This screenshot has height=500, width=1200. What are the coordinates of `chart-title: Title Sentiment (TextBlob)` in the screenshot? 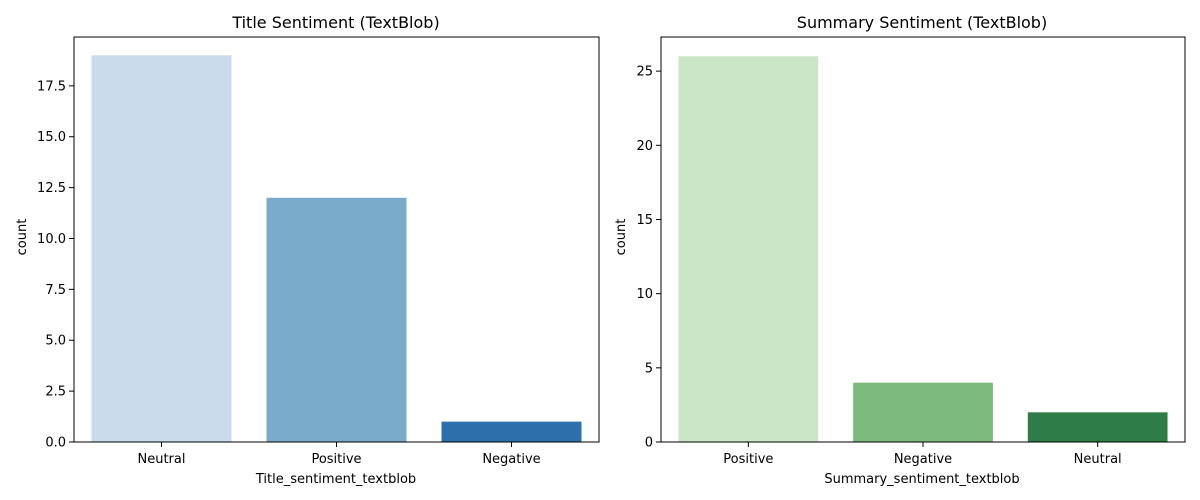 It's located at (335, 22).